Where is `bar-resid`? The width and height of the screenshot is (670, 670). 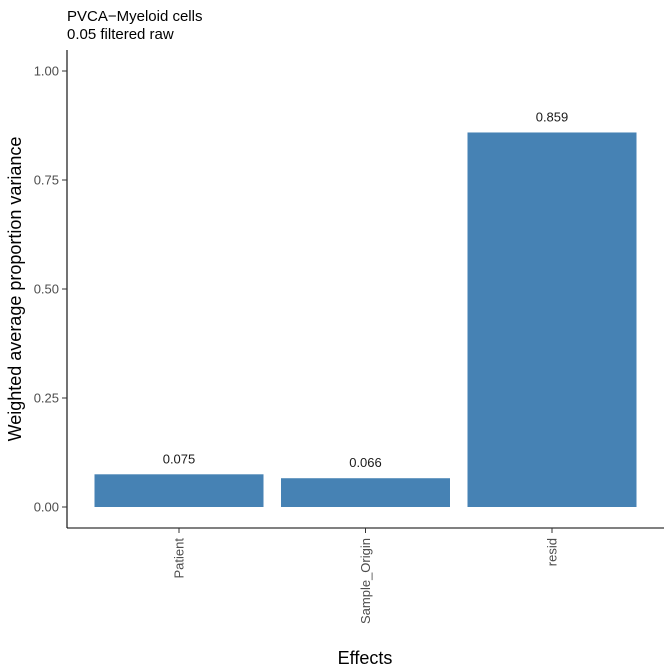
bar-resid is located at coordinates (552, 319).